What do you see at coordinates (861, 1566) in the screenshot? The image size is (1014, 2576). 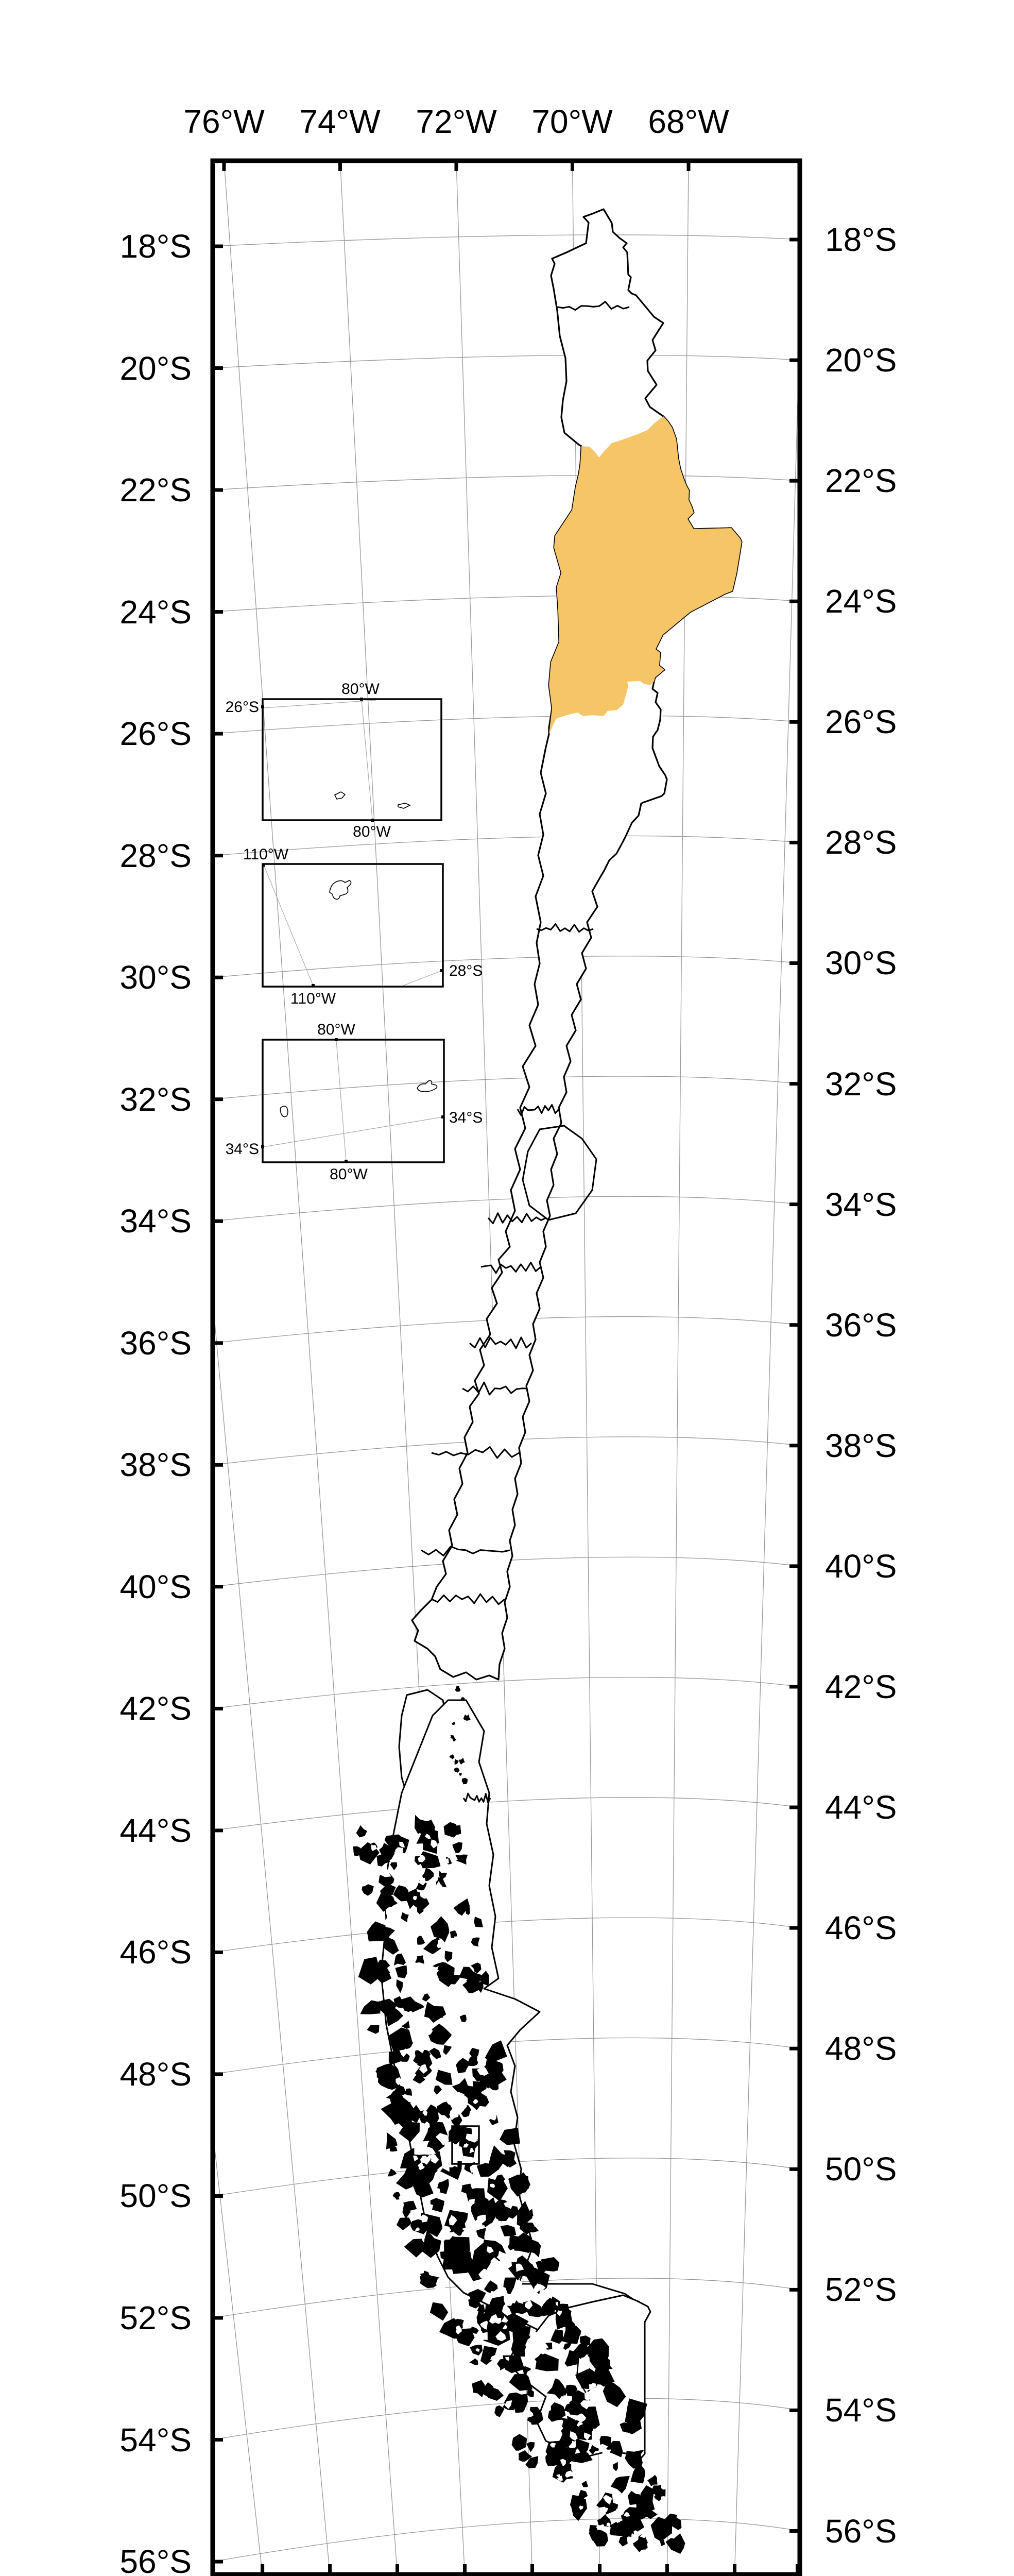 I see `right-axis-label: 40°S` at bounding box center [861, 1566].